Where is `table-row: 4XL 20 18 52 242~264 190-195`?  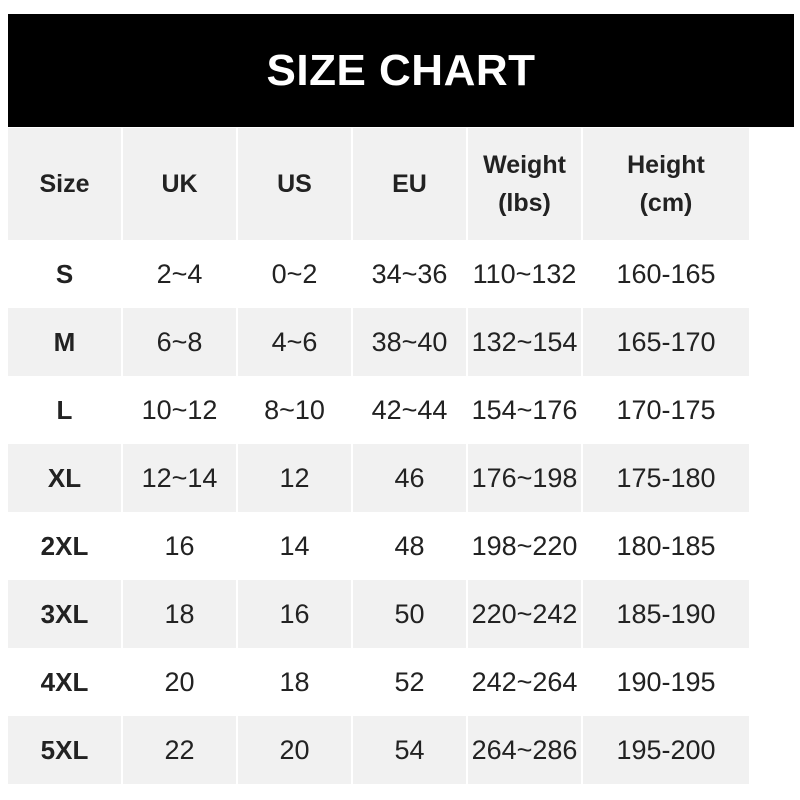 table-row: 4XL 20 18 52 242~264 190-195 is located at coordinates (404, 682).